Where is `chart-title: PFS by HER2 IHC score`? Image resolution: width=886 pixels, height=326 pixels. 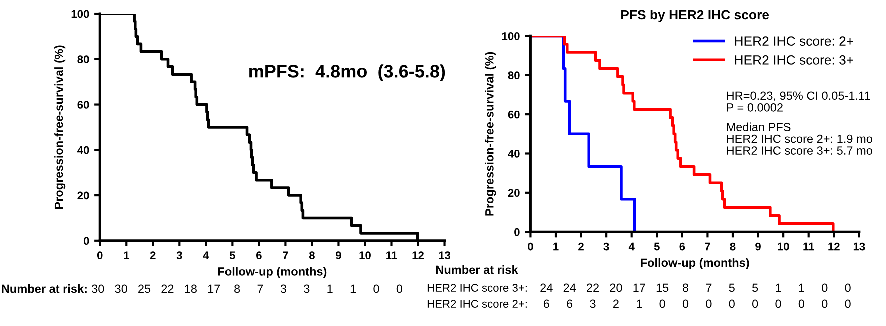 chart-title: PFS by HER2 IHC score is located at coordinates (696, 16).